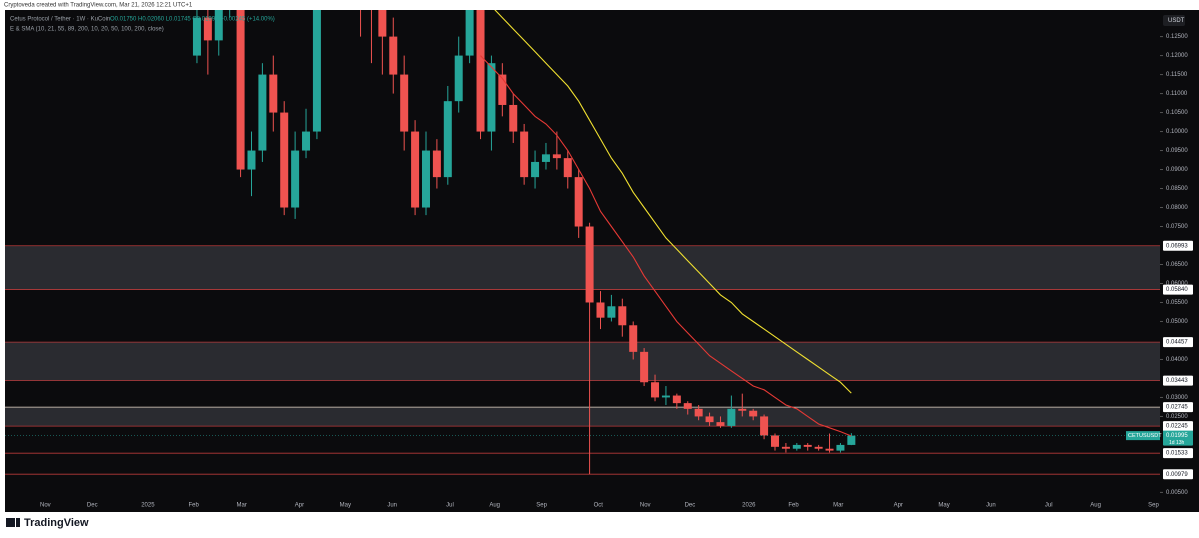 This screenshot has width=1199, height=538. I want to click on time-axis-background, so click(602, 506).